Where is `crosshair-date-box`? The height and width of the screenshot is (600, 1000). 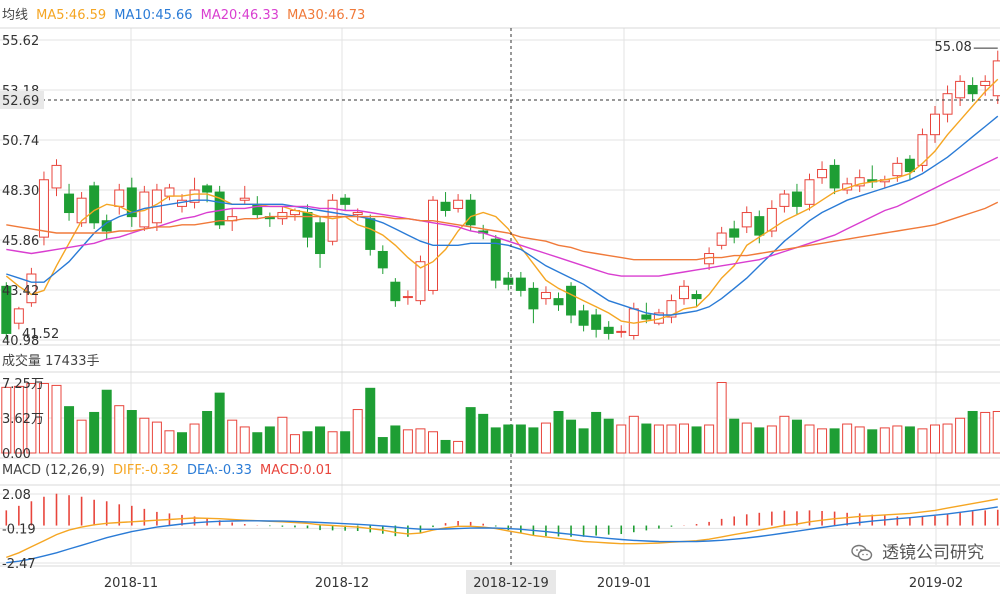
crosshair-date-box is located at coordinates (511, 582).